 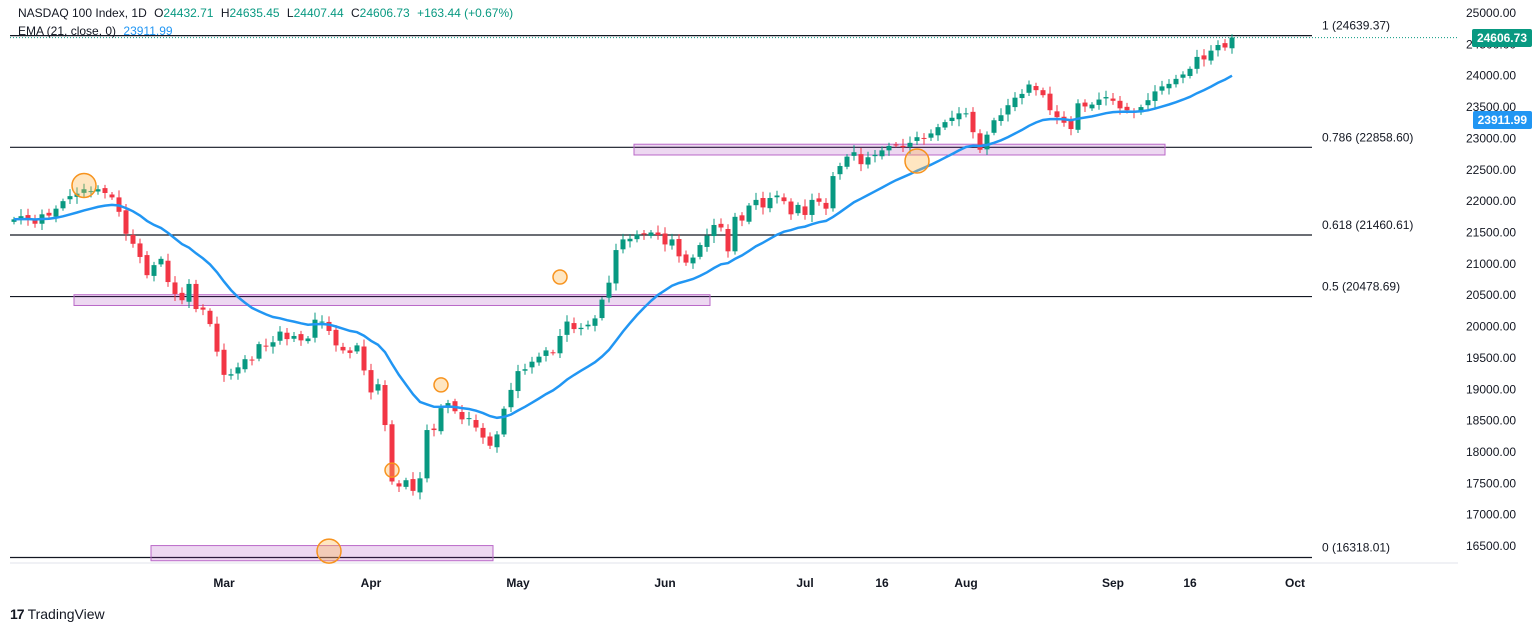 What do you see at coordinates (759, 583) in the screenshot?
I see `time-axis: Mar Apr May Jun Jul 16 Aug Sep 16 Oct` at bounding box center [759, 583].